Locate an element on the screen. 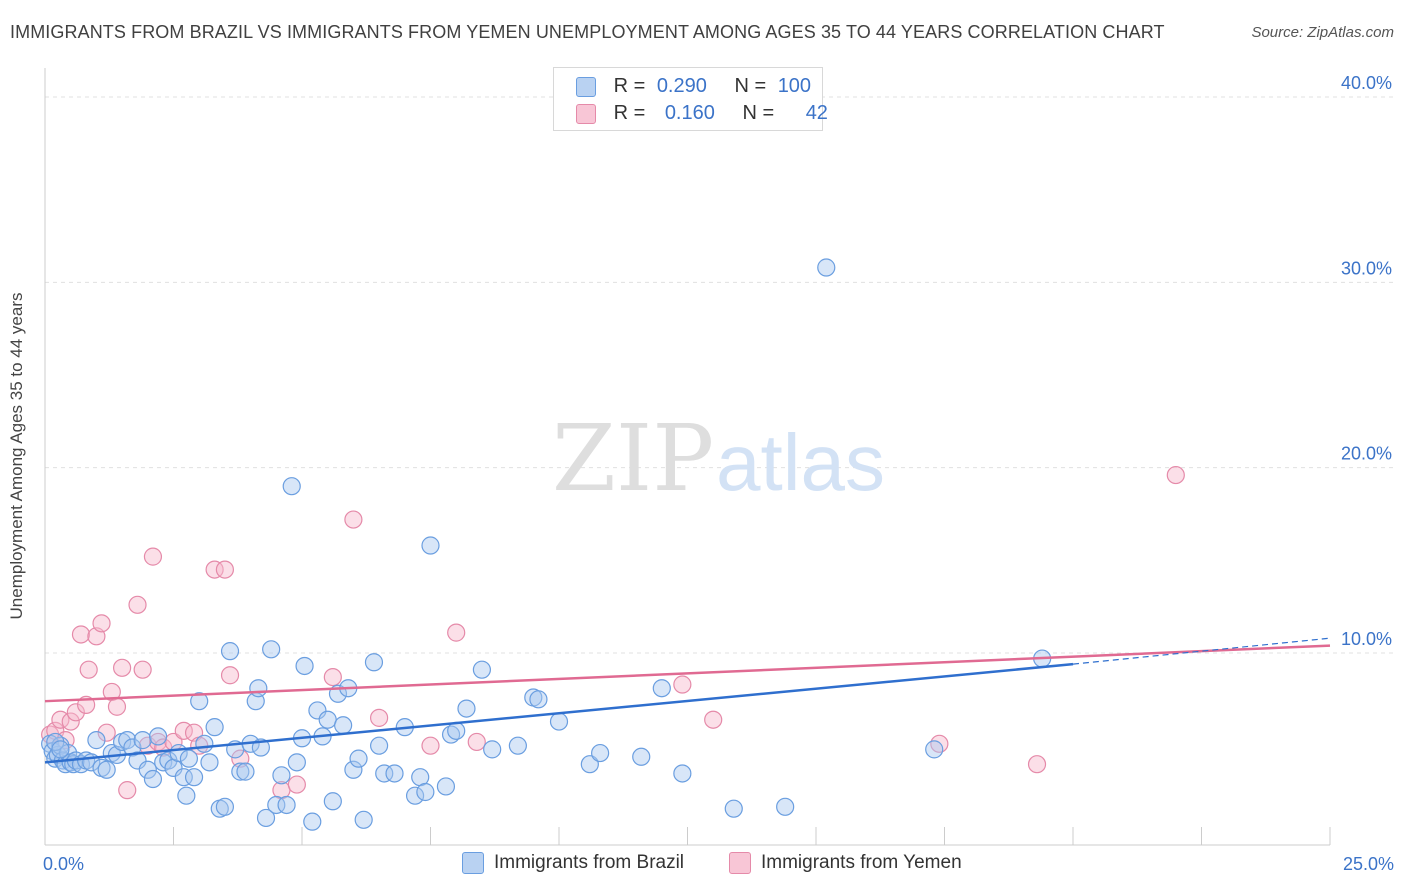 The width and height of the screenshot is (1406, 892). x-tick-label: 0.0% is located at coordinates (63, 864).